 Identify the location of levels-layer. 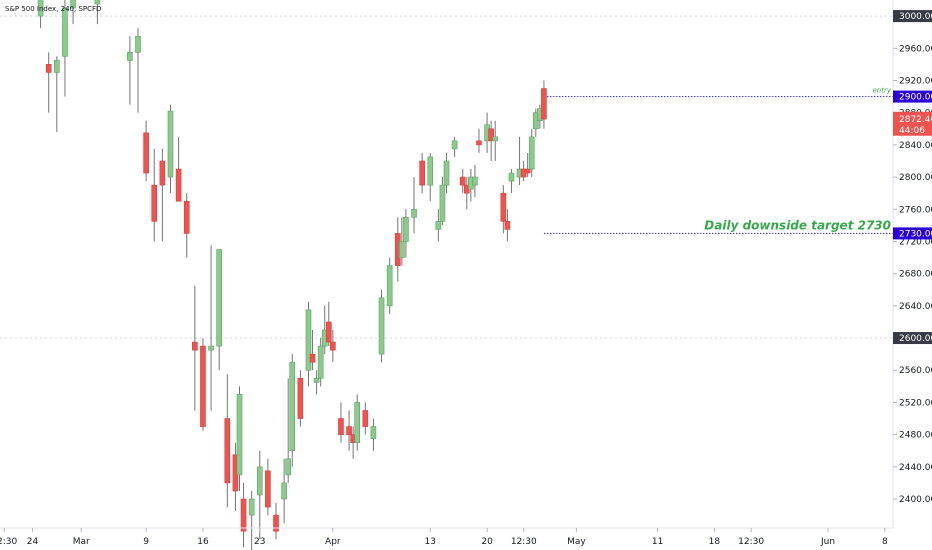
(718, 165).